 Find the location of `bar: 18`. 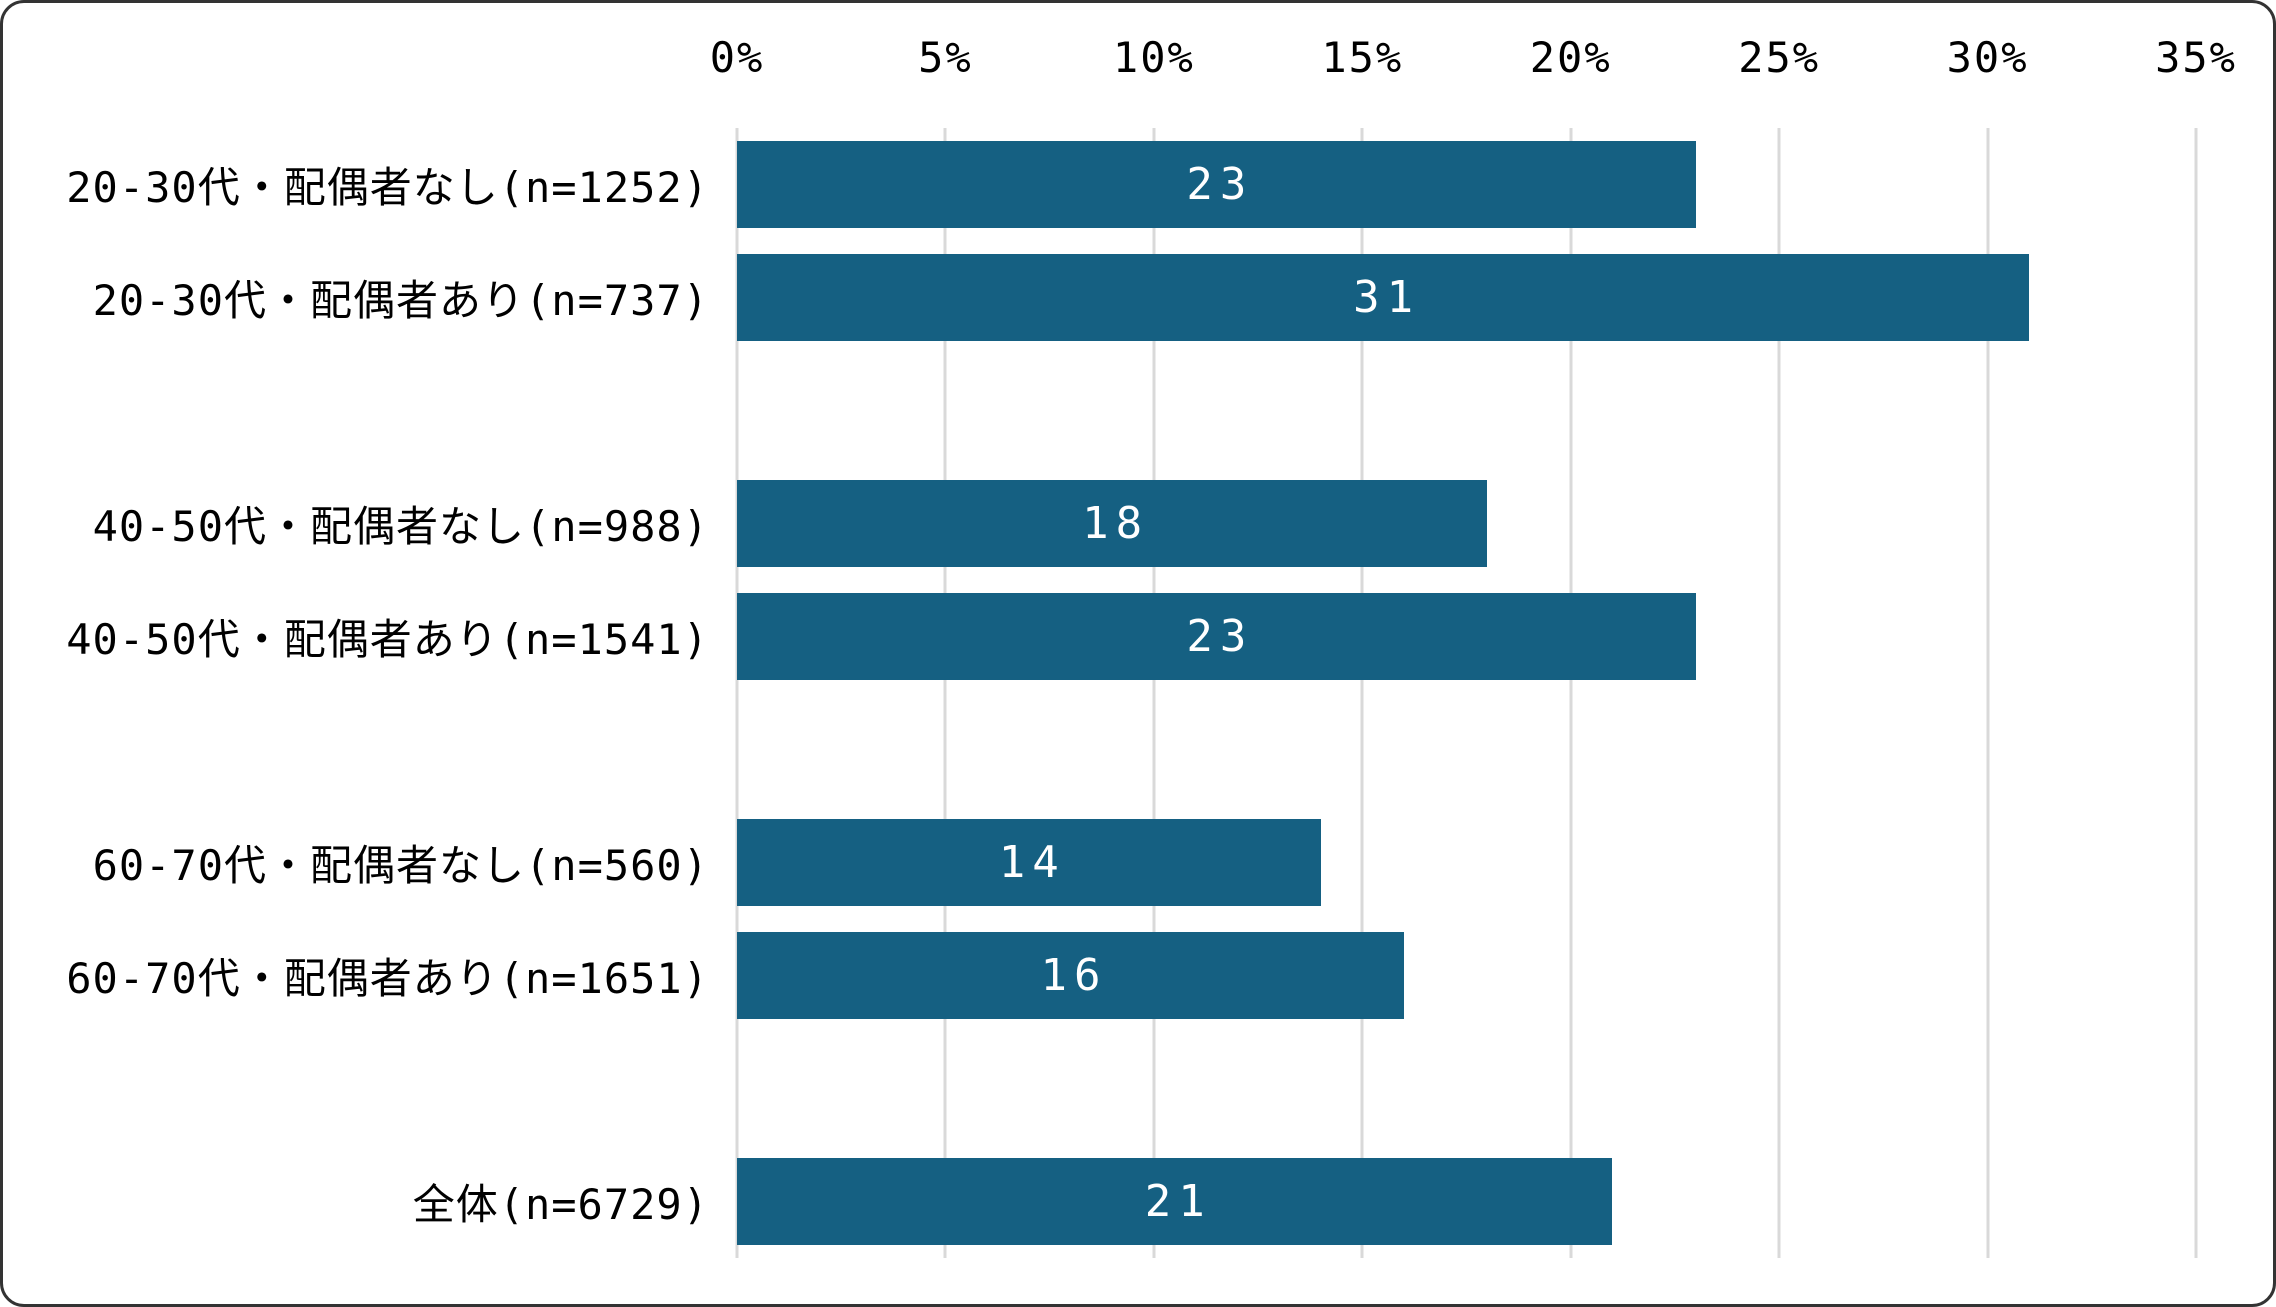

bar: 18 is located at coordinates (1112, 523).